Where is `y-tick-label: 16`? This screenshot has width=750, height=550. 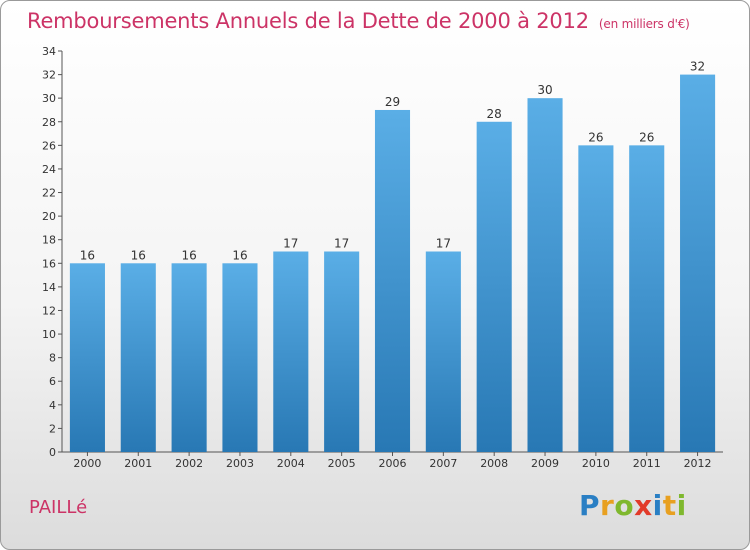 y-tick-label: 16 is located at coordinates (49, 263).